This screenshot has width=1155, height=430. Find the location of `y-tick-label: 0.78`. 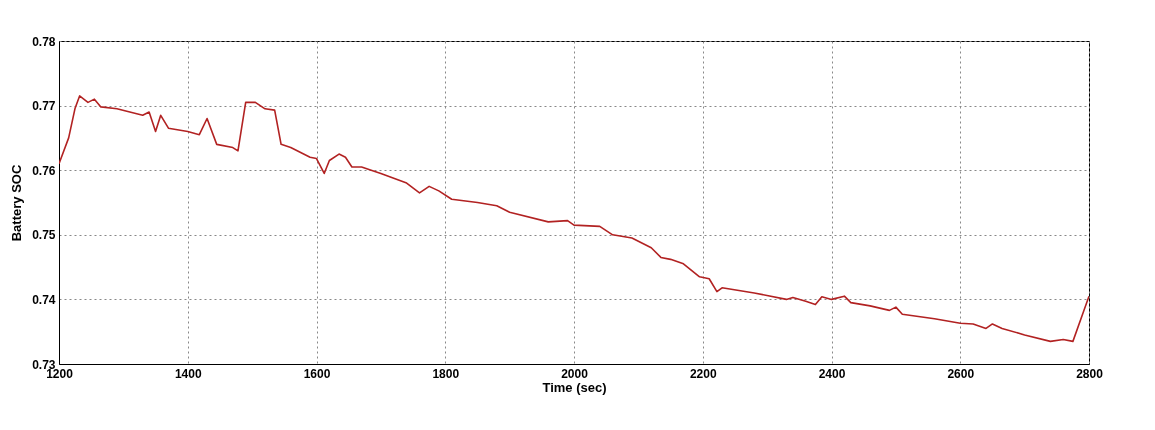

y-tick-label: 0.78 is located at coordinates (44, 41).